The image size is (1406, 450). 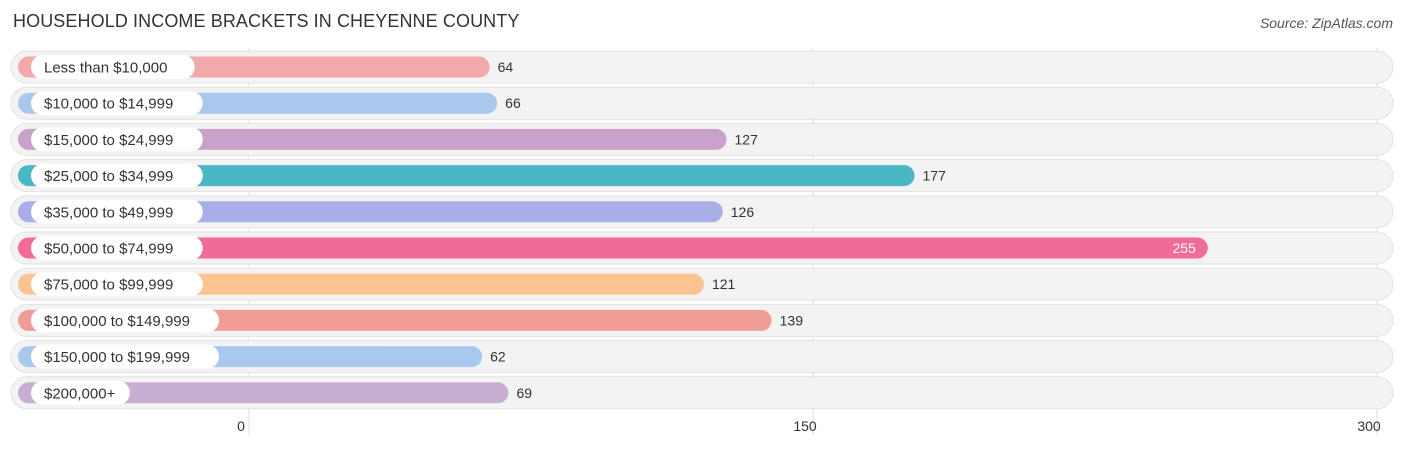 What do you see at coordinates (1184, 248) in the screenshot?
I see `value-label: 255` at bounding box center [1184, 248].